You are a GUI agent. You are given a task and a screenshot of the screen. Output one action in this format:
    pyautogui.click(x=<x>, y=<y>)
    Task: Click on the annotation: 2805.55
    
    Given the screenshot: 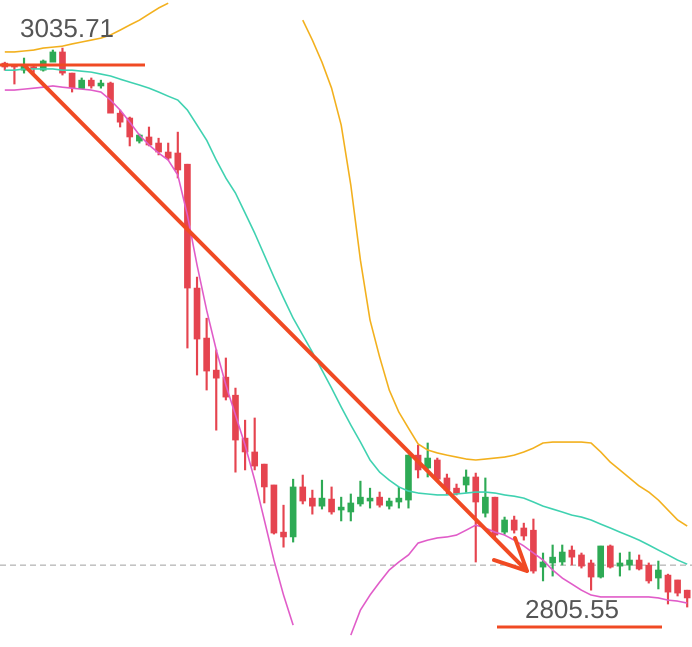 What is the action you would take?
    pyautogui.click(x=572, y=609)
    